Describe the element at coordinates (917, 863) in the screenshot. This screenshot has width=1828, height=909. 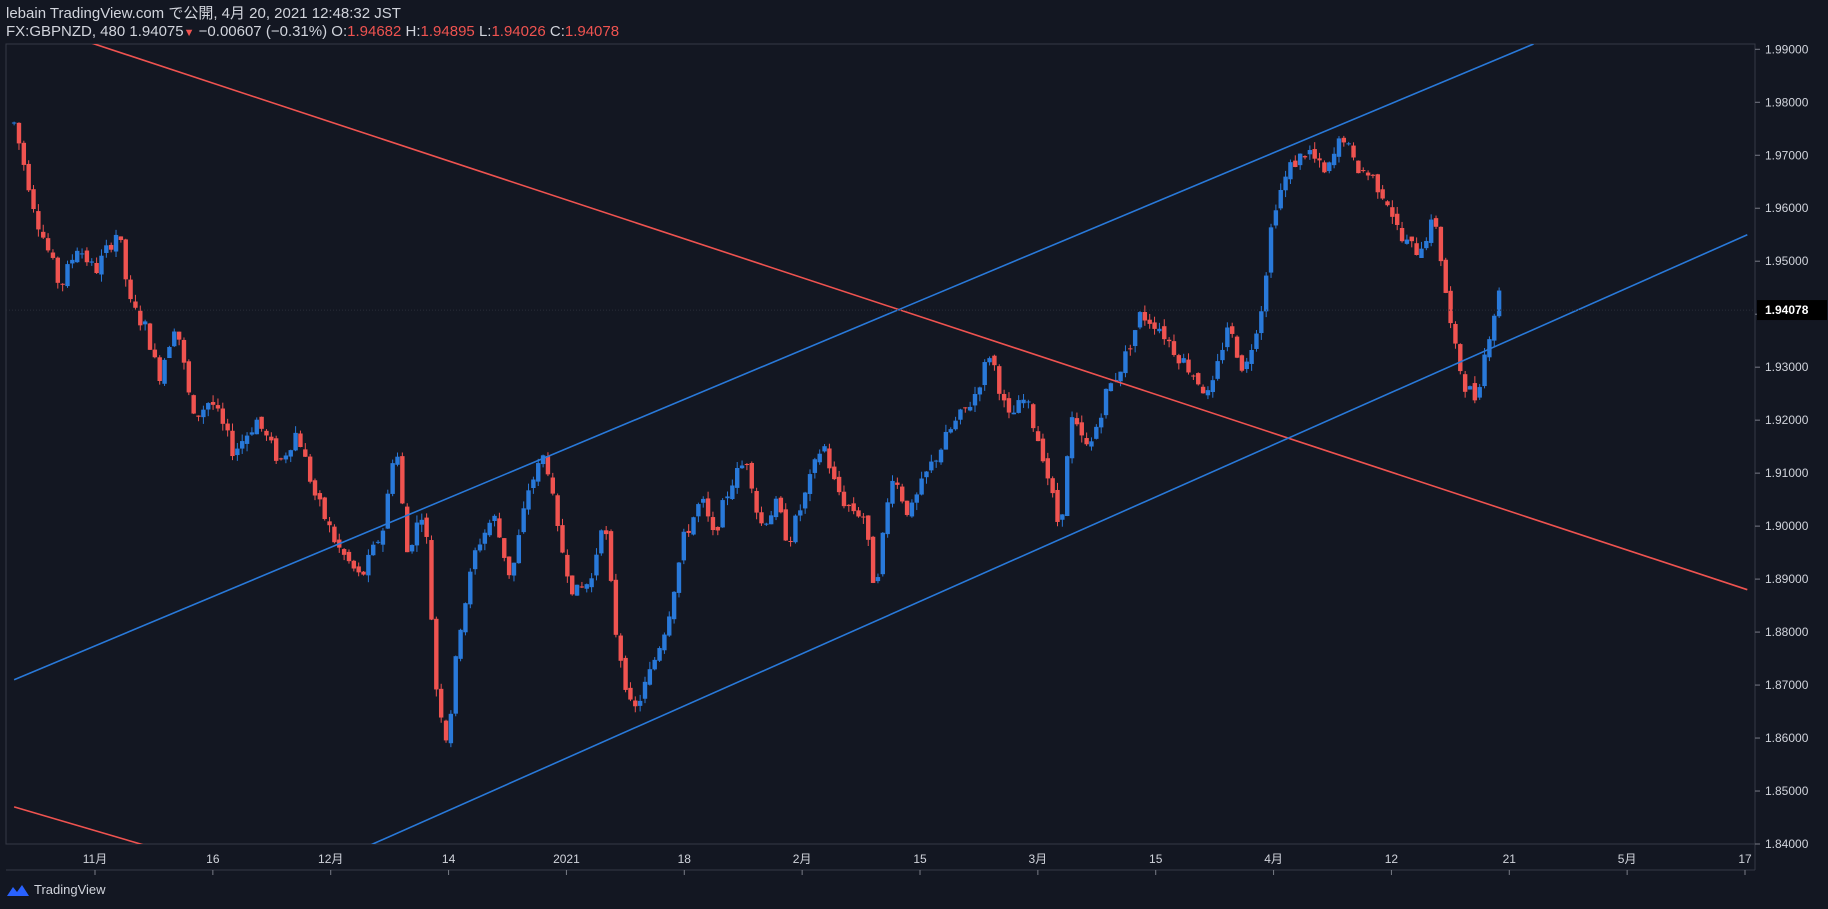
I see `time-axis: 11月 16 12月 14 2021 18 2月 15 3月 15 4月 12 21 5月 17` at that location.